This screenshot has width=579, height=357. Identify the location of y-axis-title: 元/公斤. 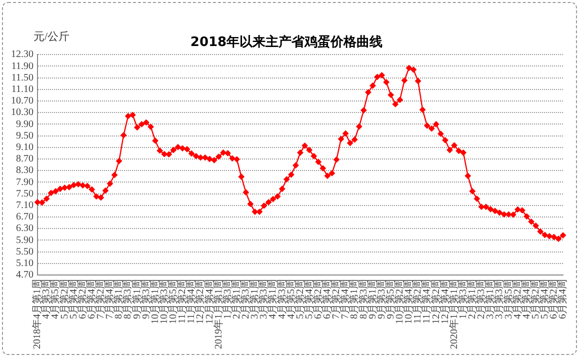
(52, 36).